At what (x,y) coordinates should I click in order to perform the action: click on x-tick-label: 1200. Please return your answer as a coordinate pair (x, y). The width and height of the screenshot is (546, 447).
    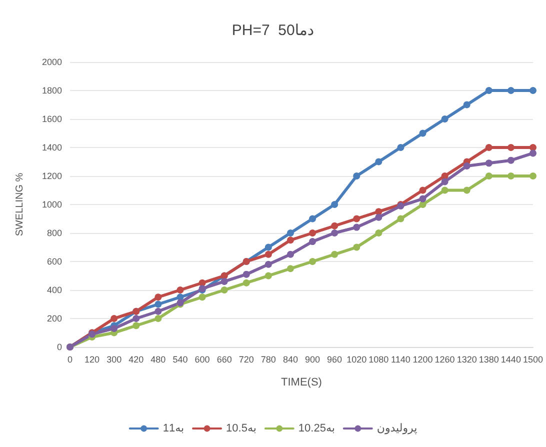
    Looking at the image, I should click on (422, 359).